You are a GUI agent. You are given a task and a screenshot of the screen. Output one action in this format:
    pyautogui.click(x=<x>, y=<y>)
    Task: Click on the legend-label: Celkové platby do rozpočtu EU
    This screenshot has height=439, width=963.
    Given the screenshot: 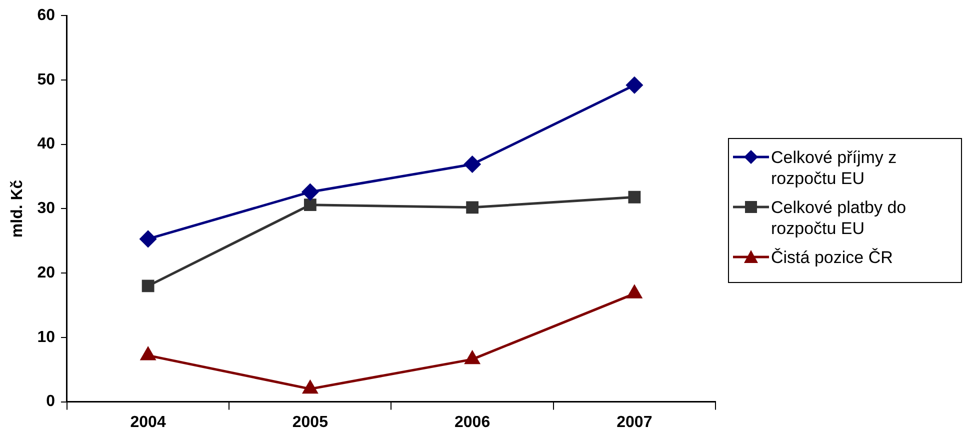 What is the action you would take?
    pyautogui.click(x=839, y=218)
    